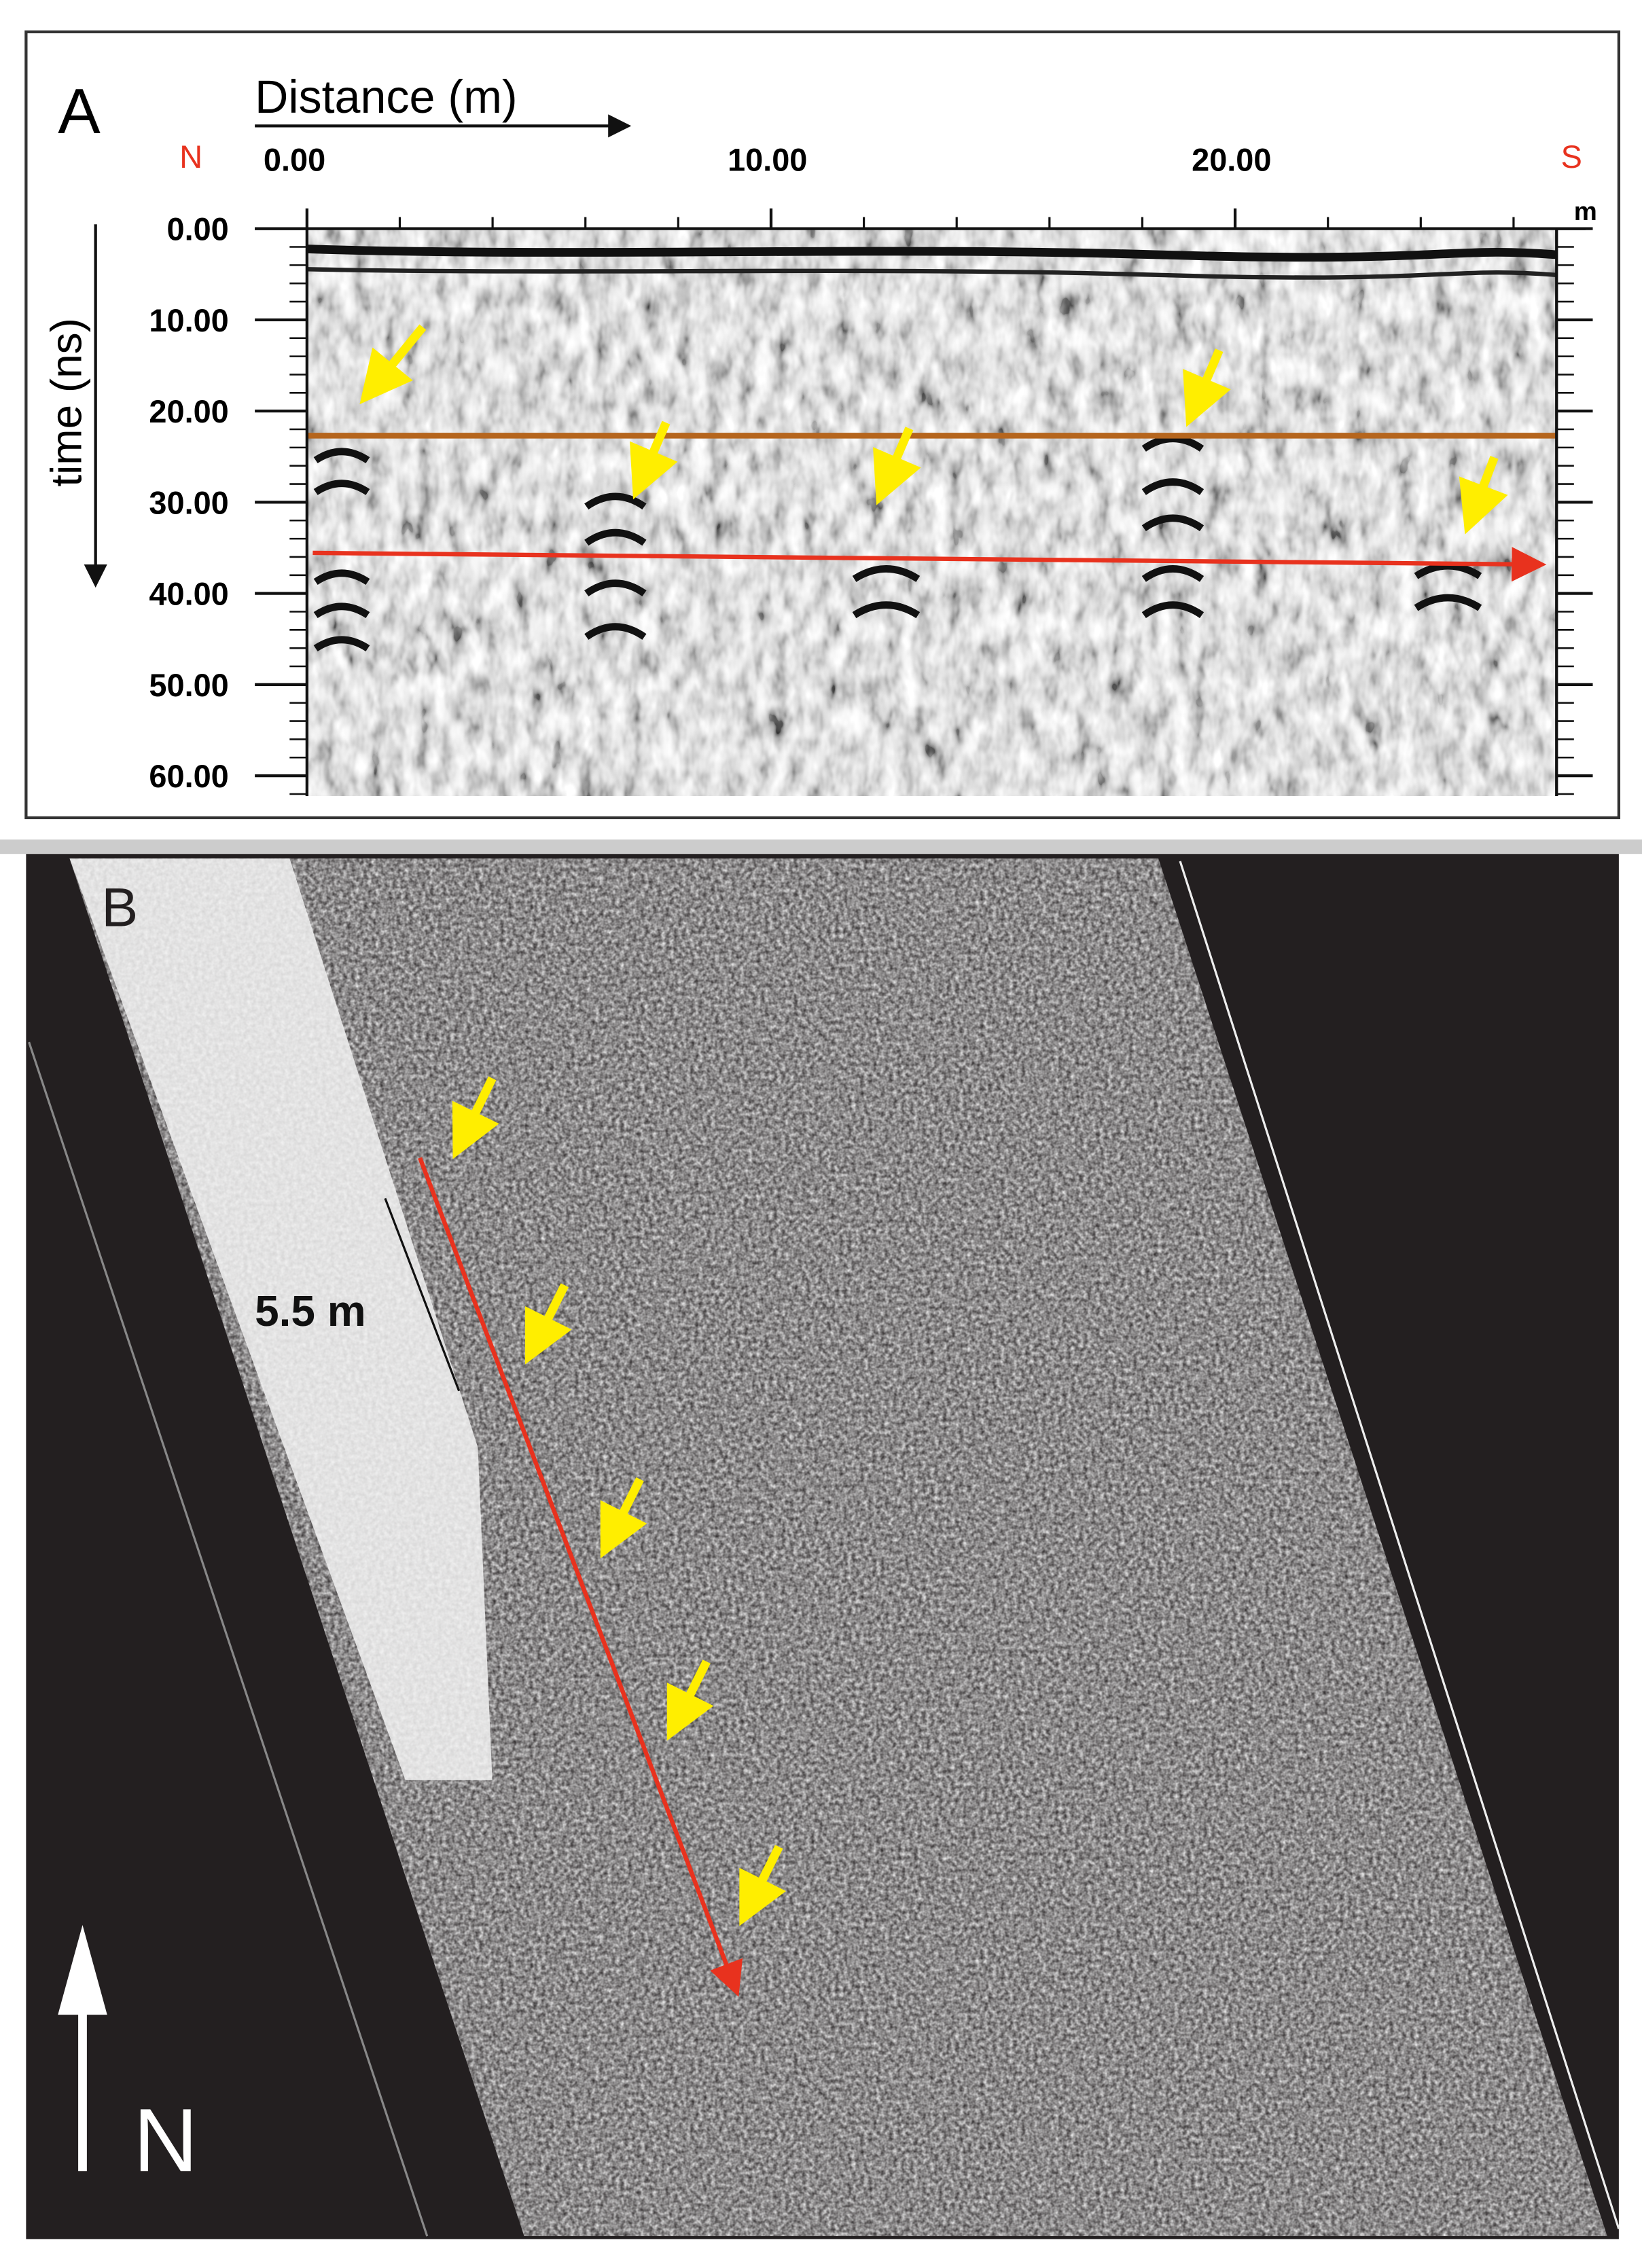 The height and width of the screenshot is (2268, 1642). Describe the element at coordinates (189, 411) in the screenshot. I see `y-tick-label: 20.00` at that location.